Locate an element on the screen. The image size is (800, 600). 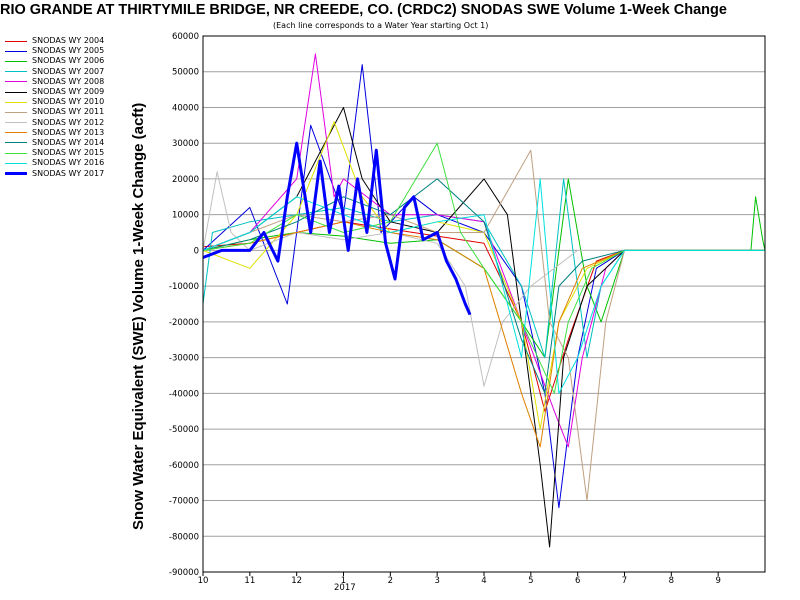
x-tick-labels: 10 11 12 1 2 3 4 5 6 7 8 9 is located at coordinates (459, 581).